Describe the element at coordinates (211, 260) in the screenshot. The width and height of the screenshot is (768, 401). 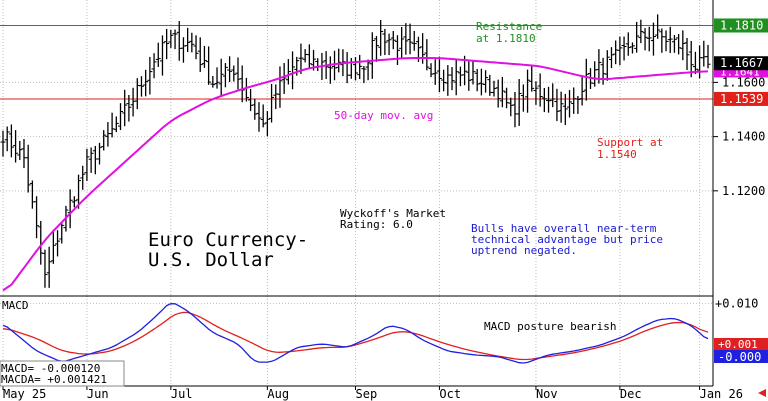
I see `chart-subtitle: U.S. Dollar` at that location.